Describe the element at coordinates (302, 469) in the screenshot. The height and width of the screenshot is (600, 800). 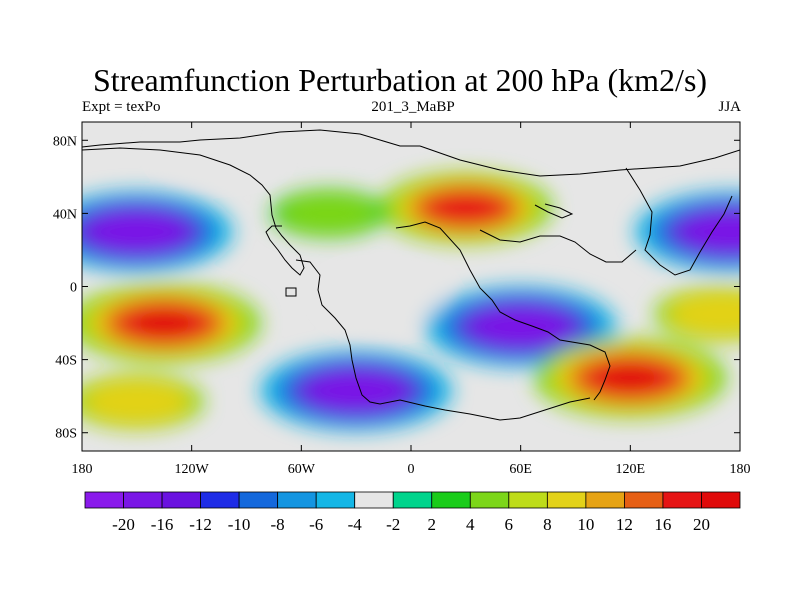
I see `x-tick-label: 60W` at that location.